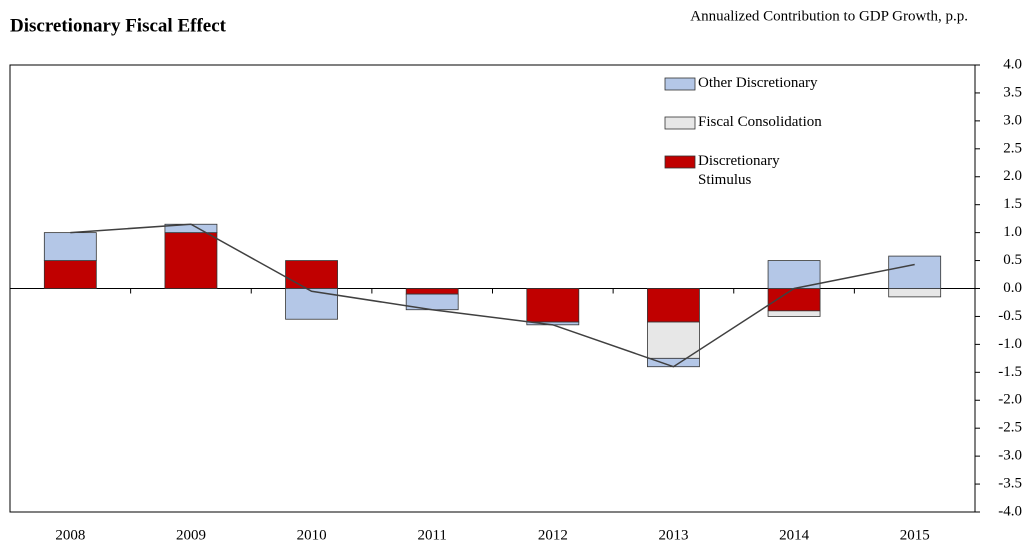  What do you see at coordinates (1012, 288) in the screenshot?
I see `y-tick-label: 0.0` at bounding box center [1012, 288].